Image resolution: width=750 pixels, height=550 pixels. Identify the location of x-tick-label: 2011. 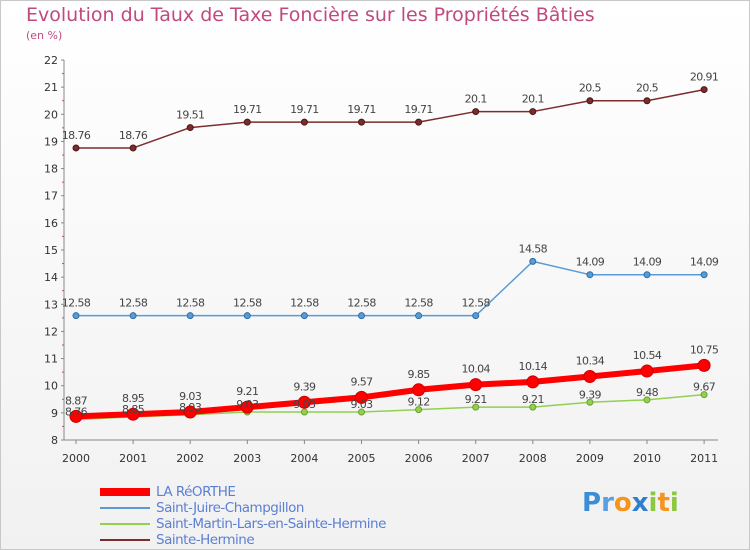
(704, 458).